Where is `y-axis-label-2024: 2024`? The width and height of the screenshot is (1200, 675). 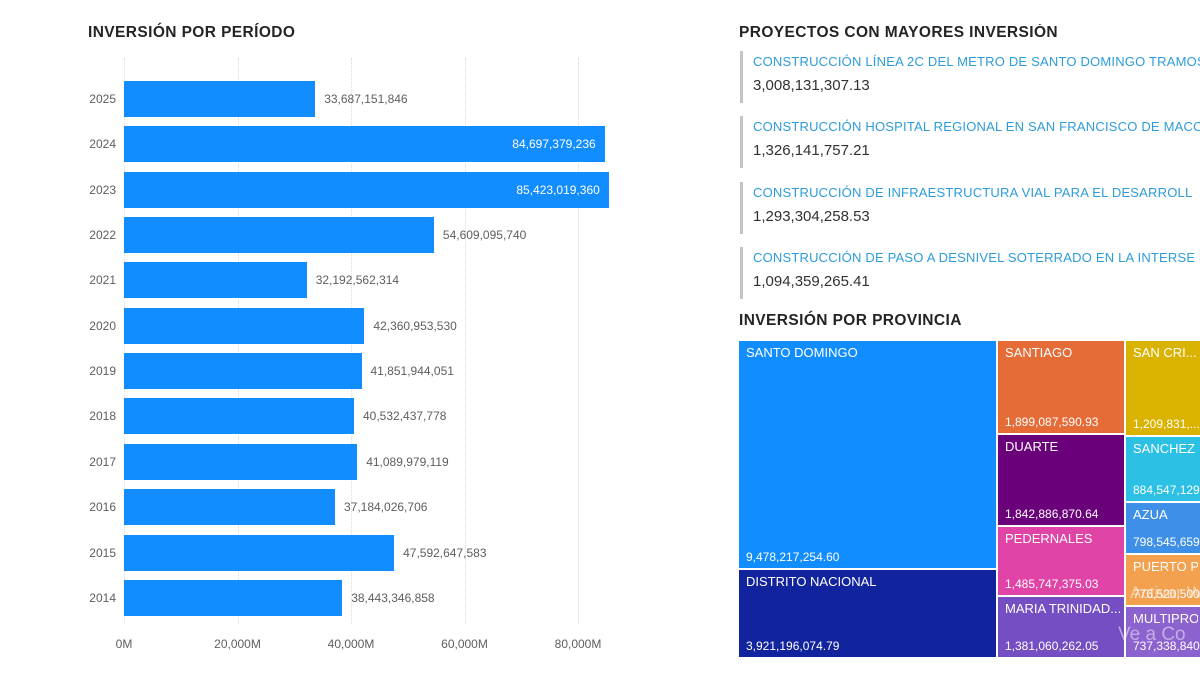 y-axis-label-2024: 2024 is located at coordinates (102, 144).